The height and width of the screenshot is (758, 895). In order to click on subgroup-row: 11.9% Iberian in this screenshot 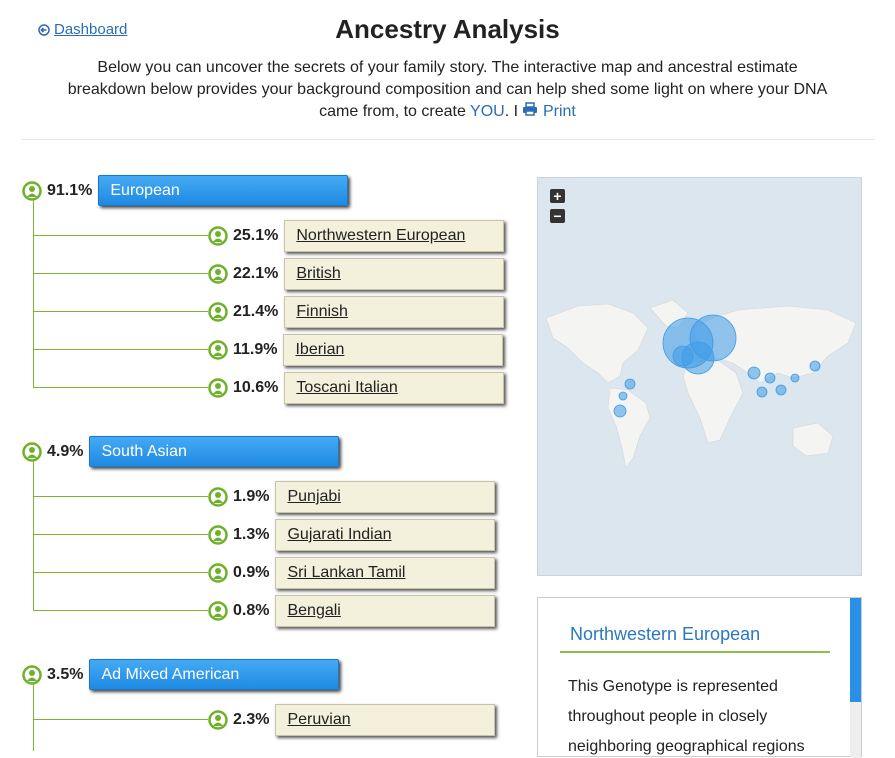, I will do `click(356, 350)`.